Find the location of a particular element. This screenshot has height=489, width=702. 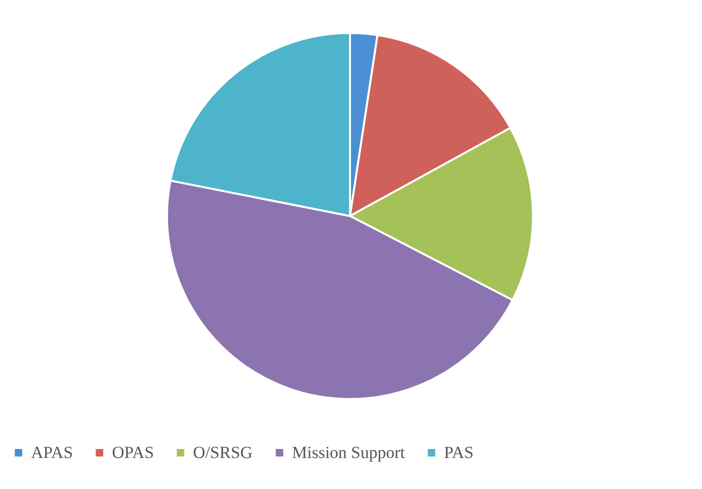

legend-label: Mission Support is located at coordinates (349, 452).